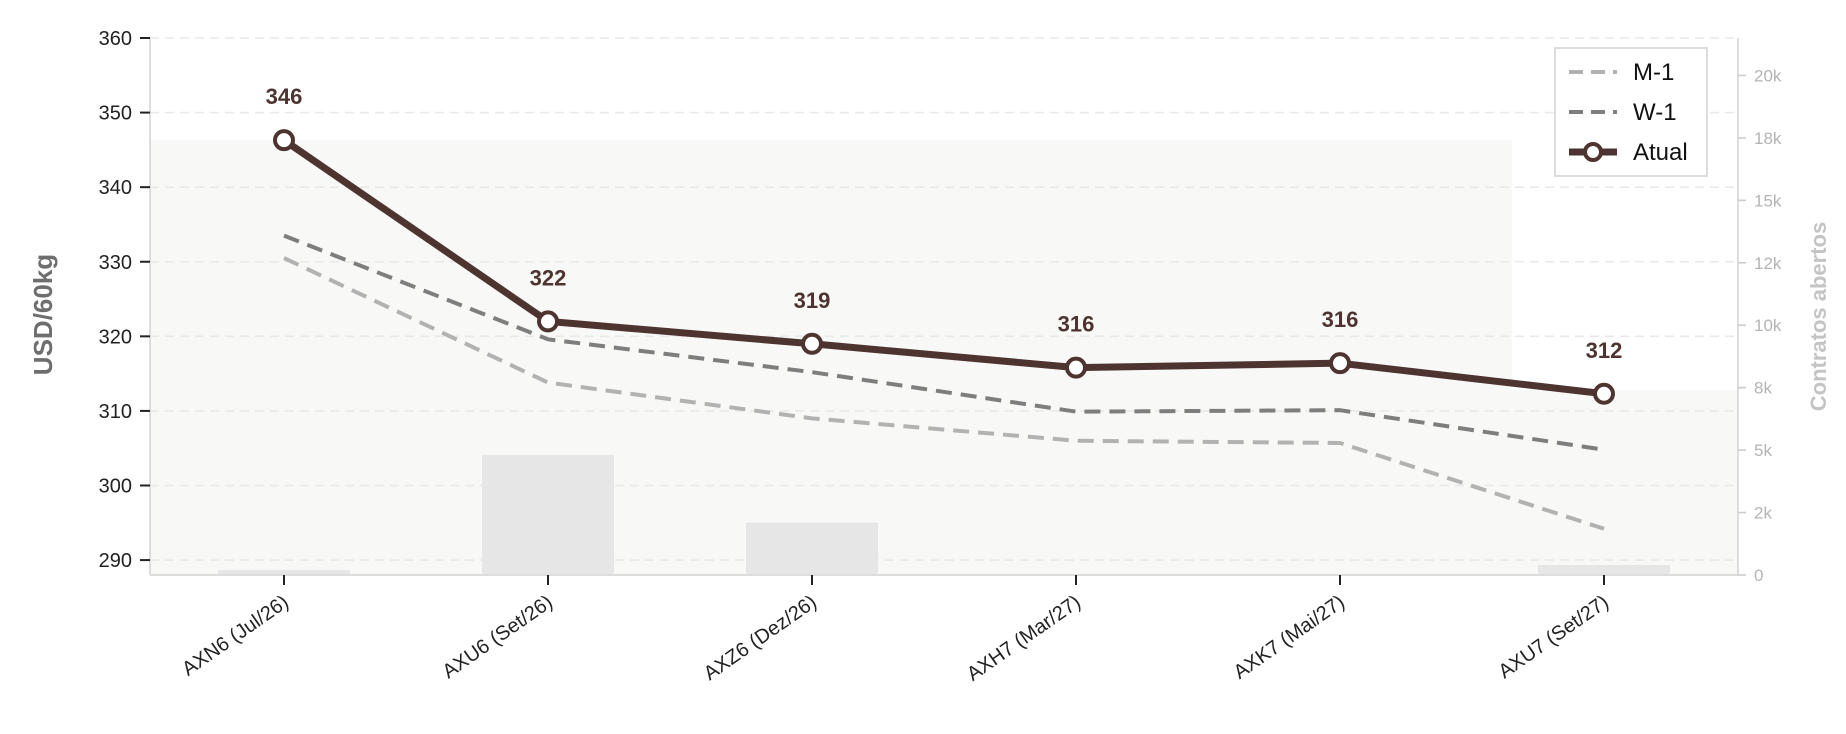 The image size is (1846, 734). Describe the element at coordinates (1818, 316) in the screenshot. I see `y2-axis-label: Contratos abertos` at that location.